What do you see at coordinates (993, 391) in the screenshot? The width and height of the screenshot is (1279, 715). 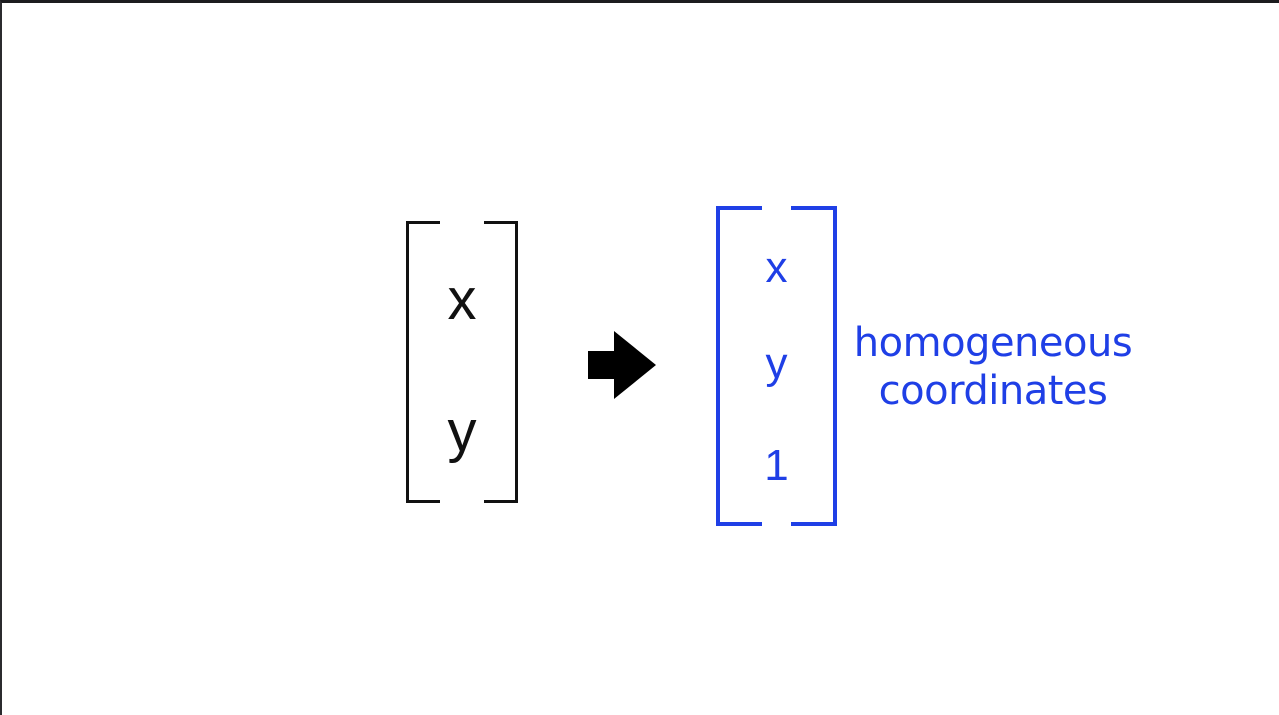 I see `label-line-2: coordinates` at bounding box center [993, 391].